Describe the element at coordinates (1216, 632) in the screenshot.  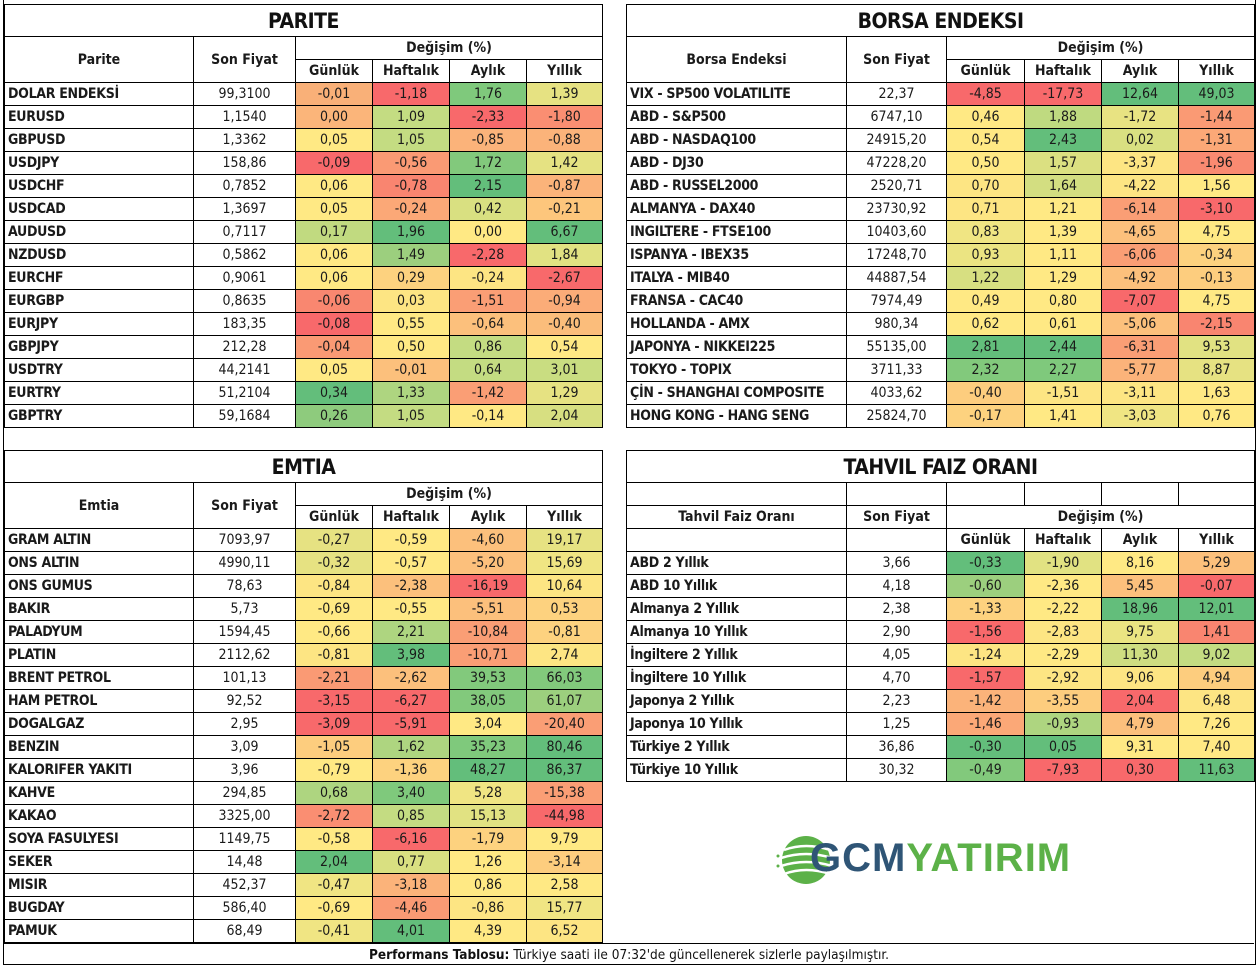
I see `change-cell: 1,41` at that location.